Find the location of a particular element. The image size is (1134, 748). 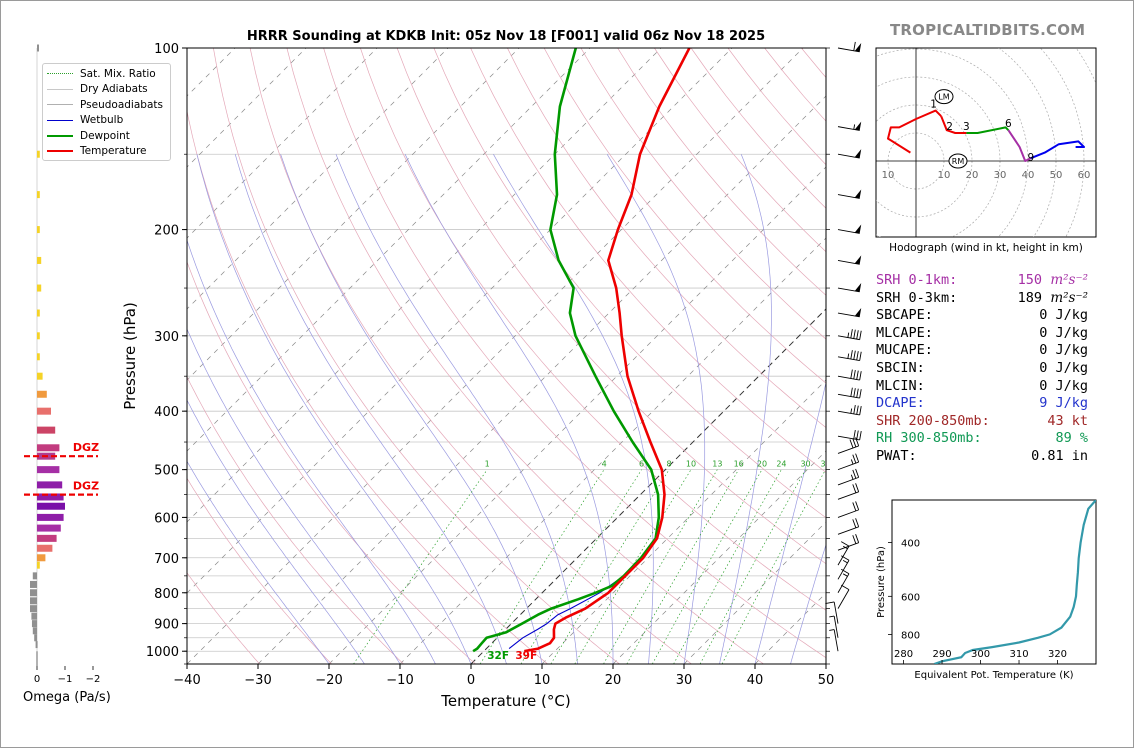

omega-axis-label: Omega (Pa/s) is located at coordinates (67, 697).